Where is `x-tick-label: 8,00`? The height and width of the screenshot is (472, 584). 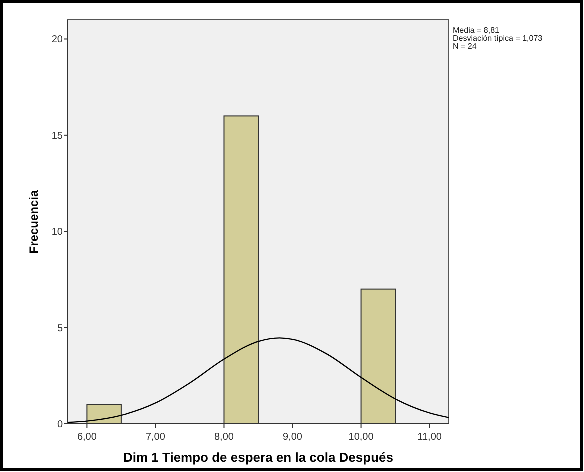 x-tick-label: 8,00 is located at coordinates (224, 437).